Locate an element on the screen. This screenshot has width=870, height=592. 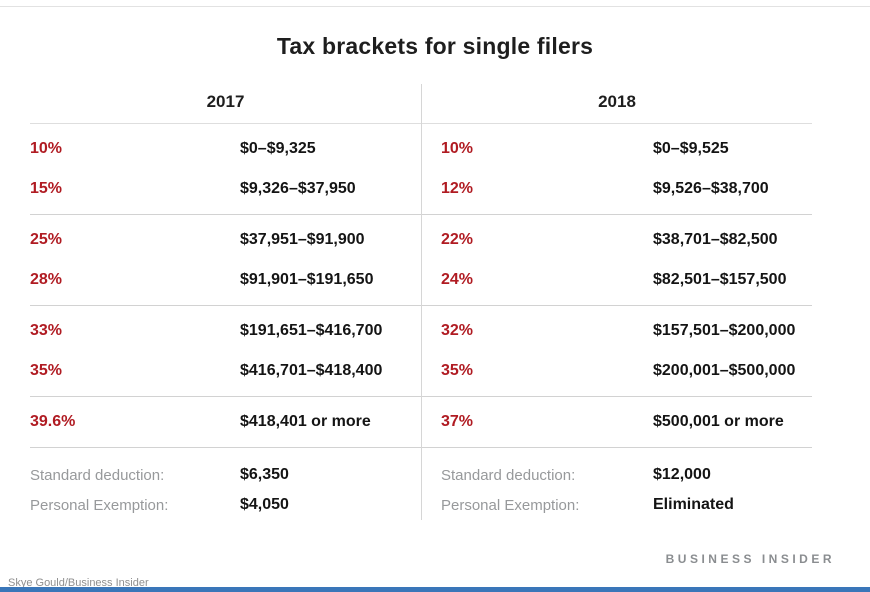
bracket-row: 10% $0–$9,525 is located at coordinates (617, 149).